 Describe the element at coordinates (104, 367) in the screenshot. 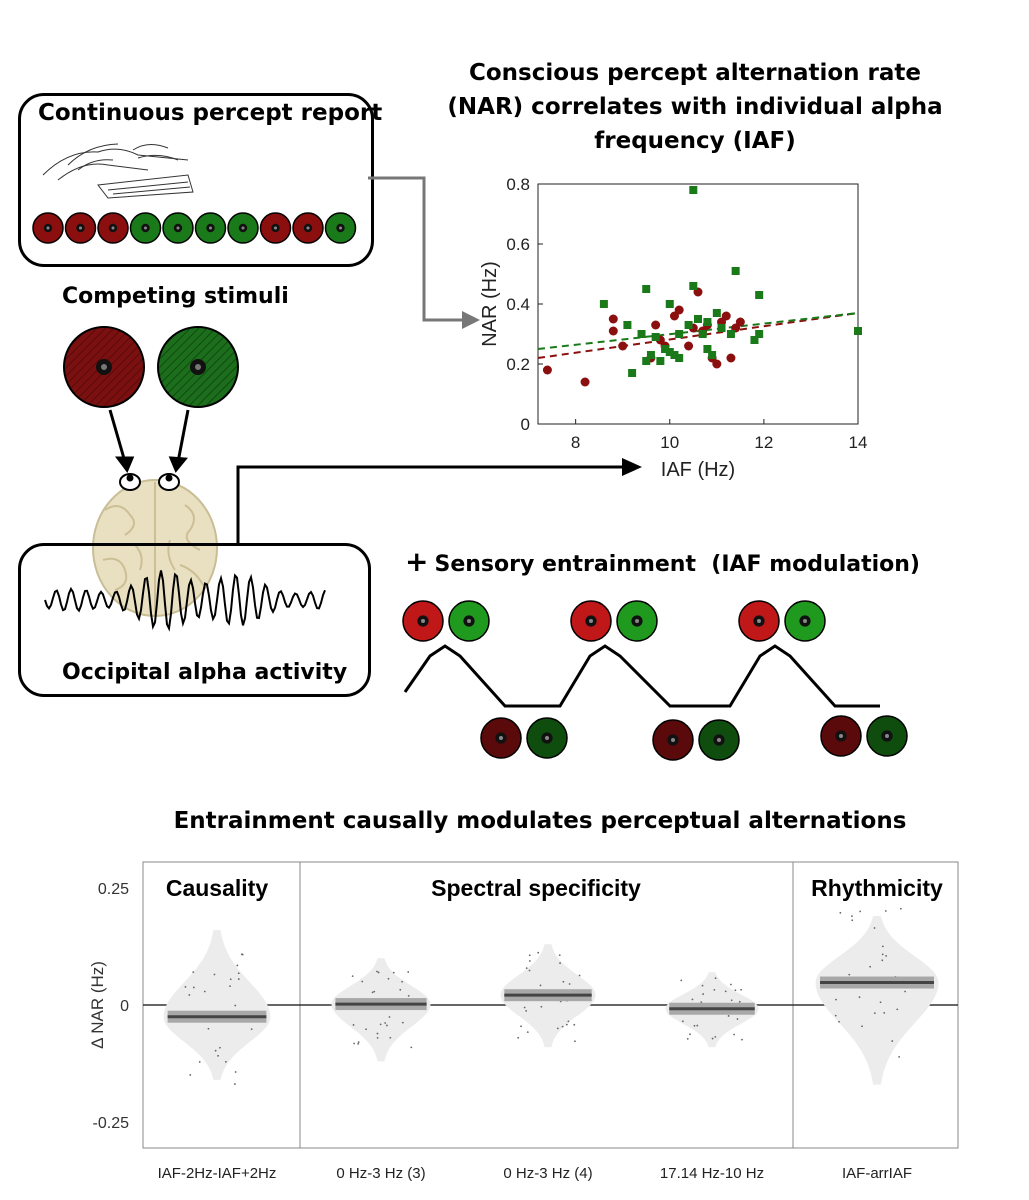

I see `red-stimulus-icon` at that location.